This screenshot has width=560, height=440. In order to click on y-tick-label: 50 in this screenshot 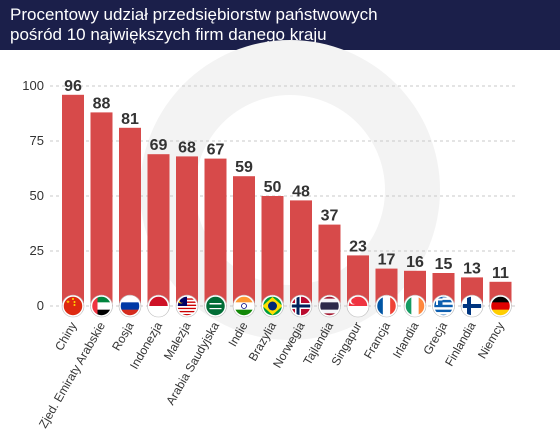, I will do `click(37, 195)`.